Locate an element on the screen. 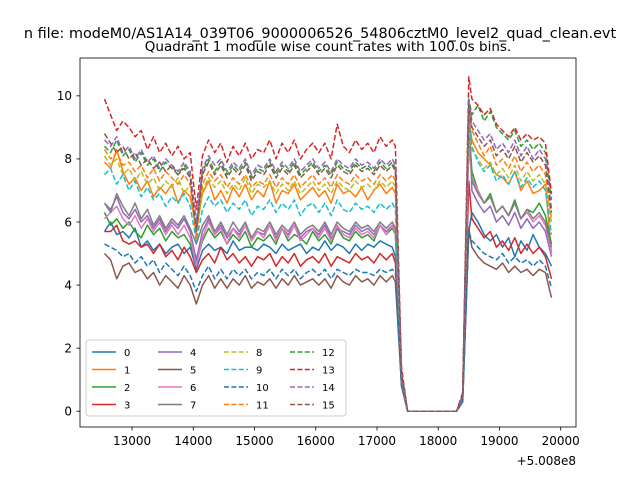 The width and height of the screenshot is (640, 480). legend-box is located at coordinates (216, 378).